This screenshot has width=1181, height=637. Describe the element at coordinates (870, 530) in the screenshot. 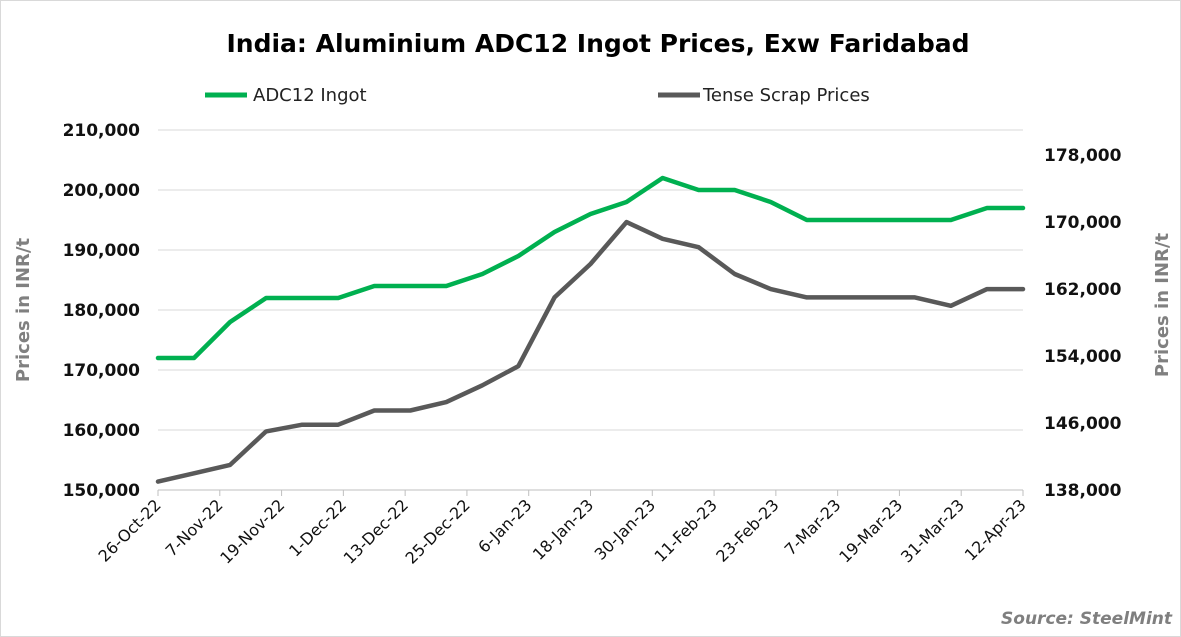

I see `x-tick-label: 19-Mar-23` at that location.